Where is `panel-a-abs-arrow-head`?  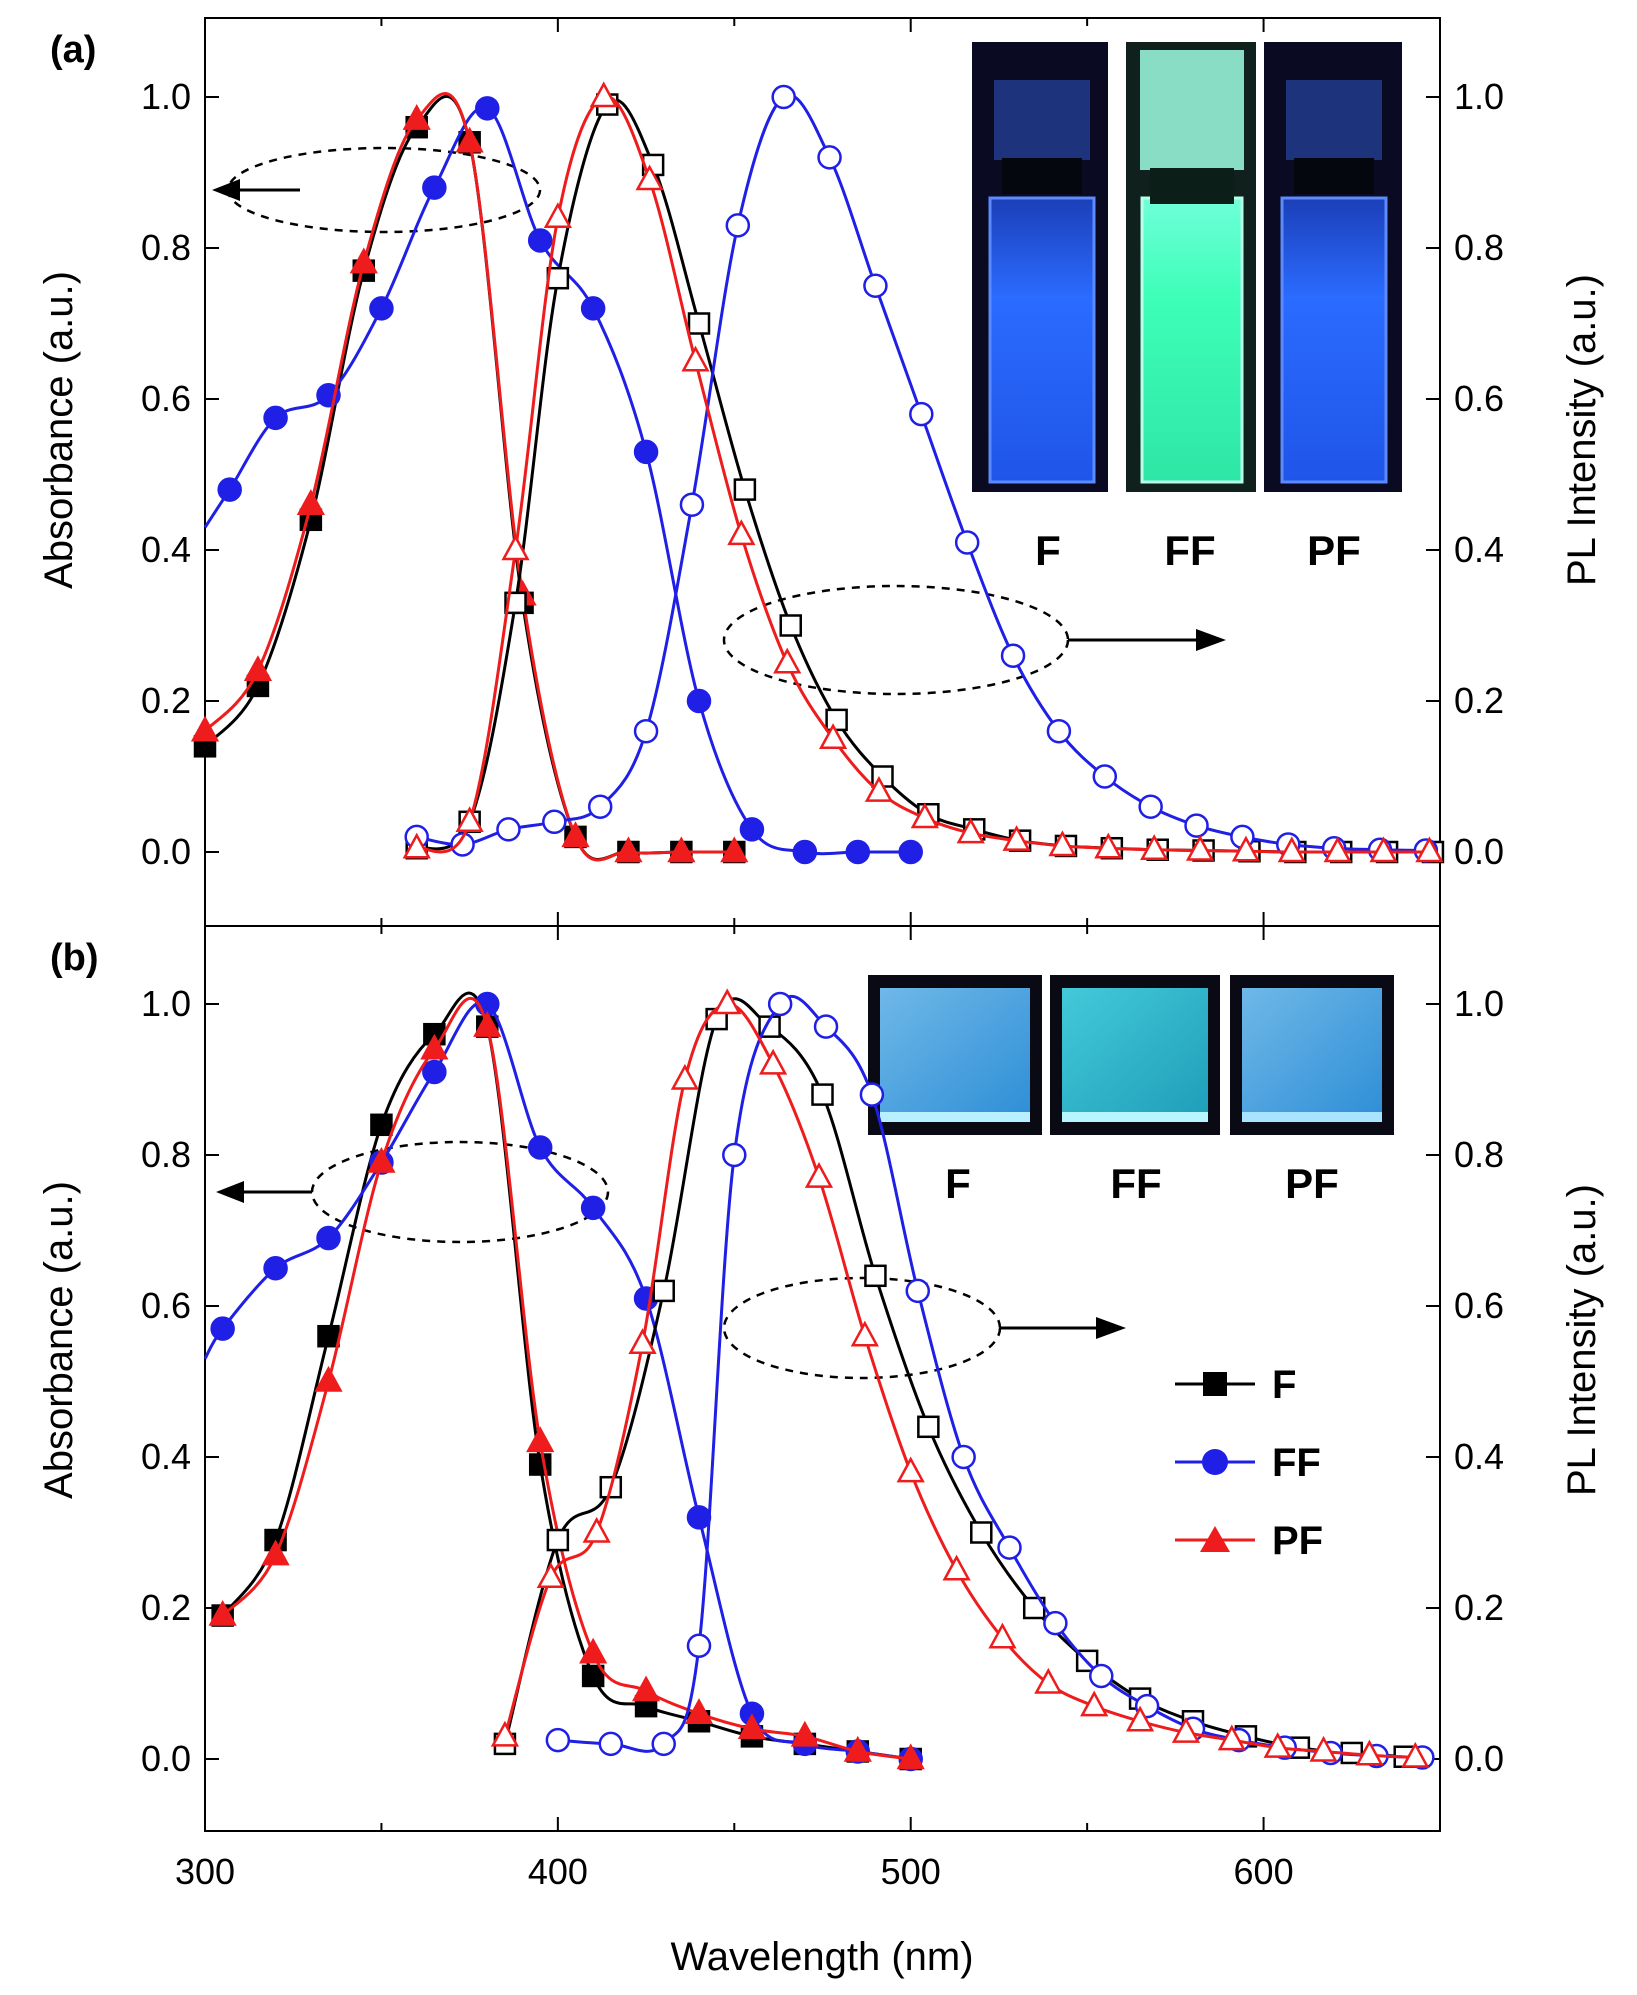 panel-a-abs-arrow-head is located at coordinates (226, 190).